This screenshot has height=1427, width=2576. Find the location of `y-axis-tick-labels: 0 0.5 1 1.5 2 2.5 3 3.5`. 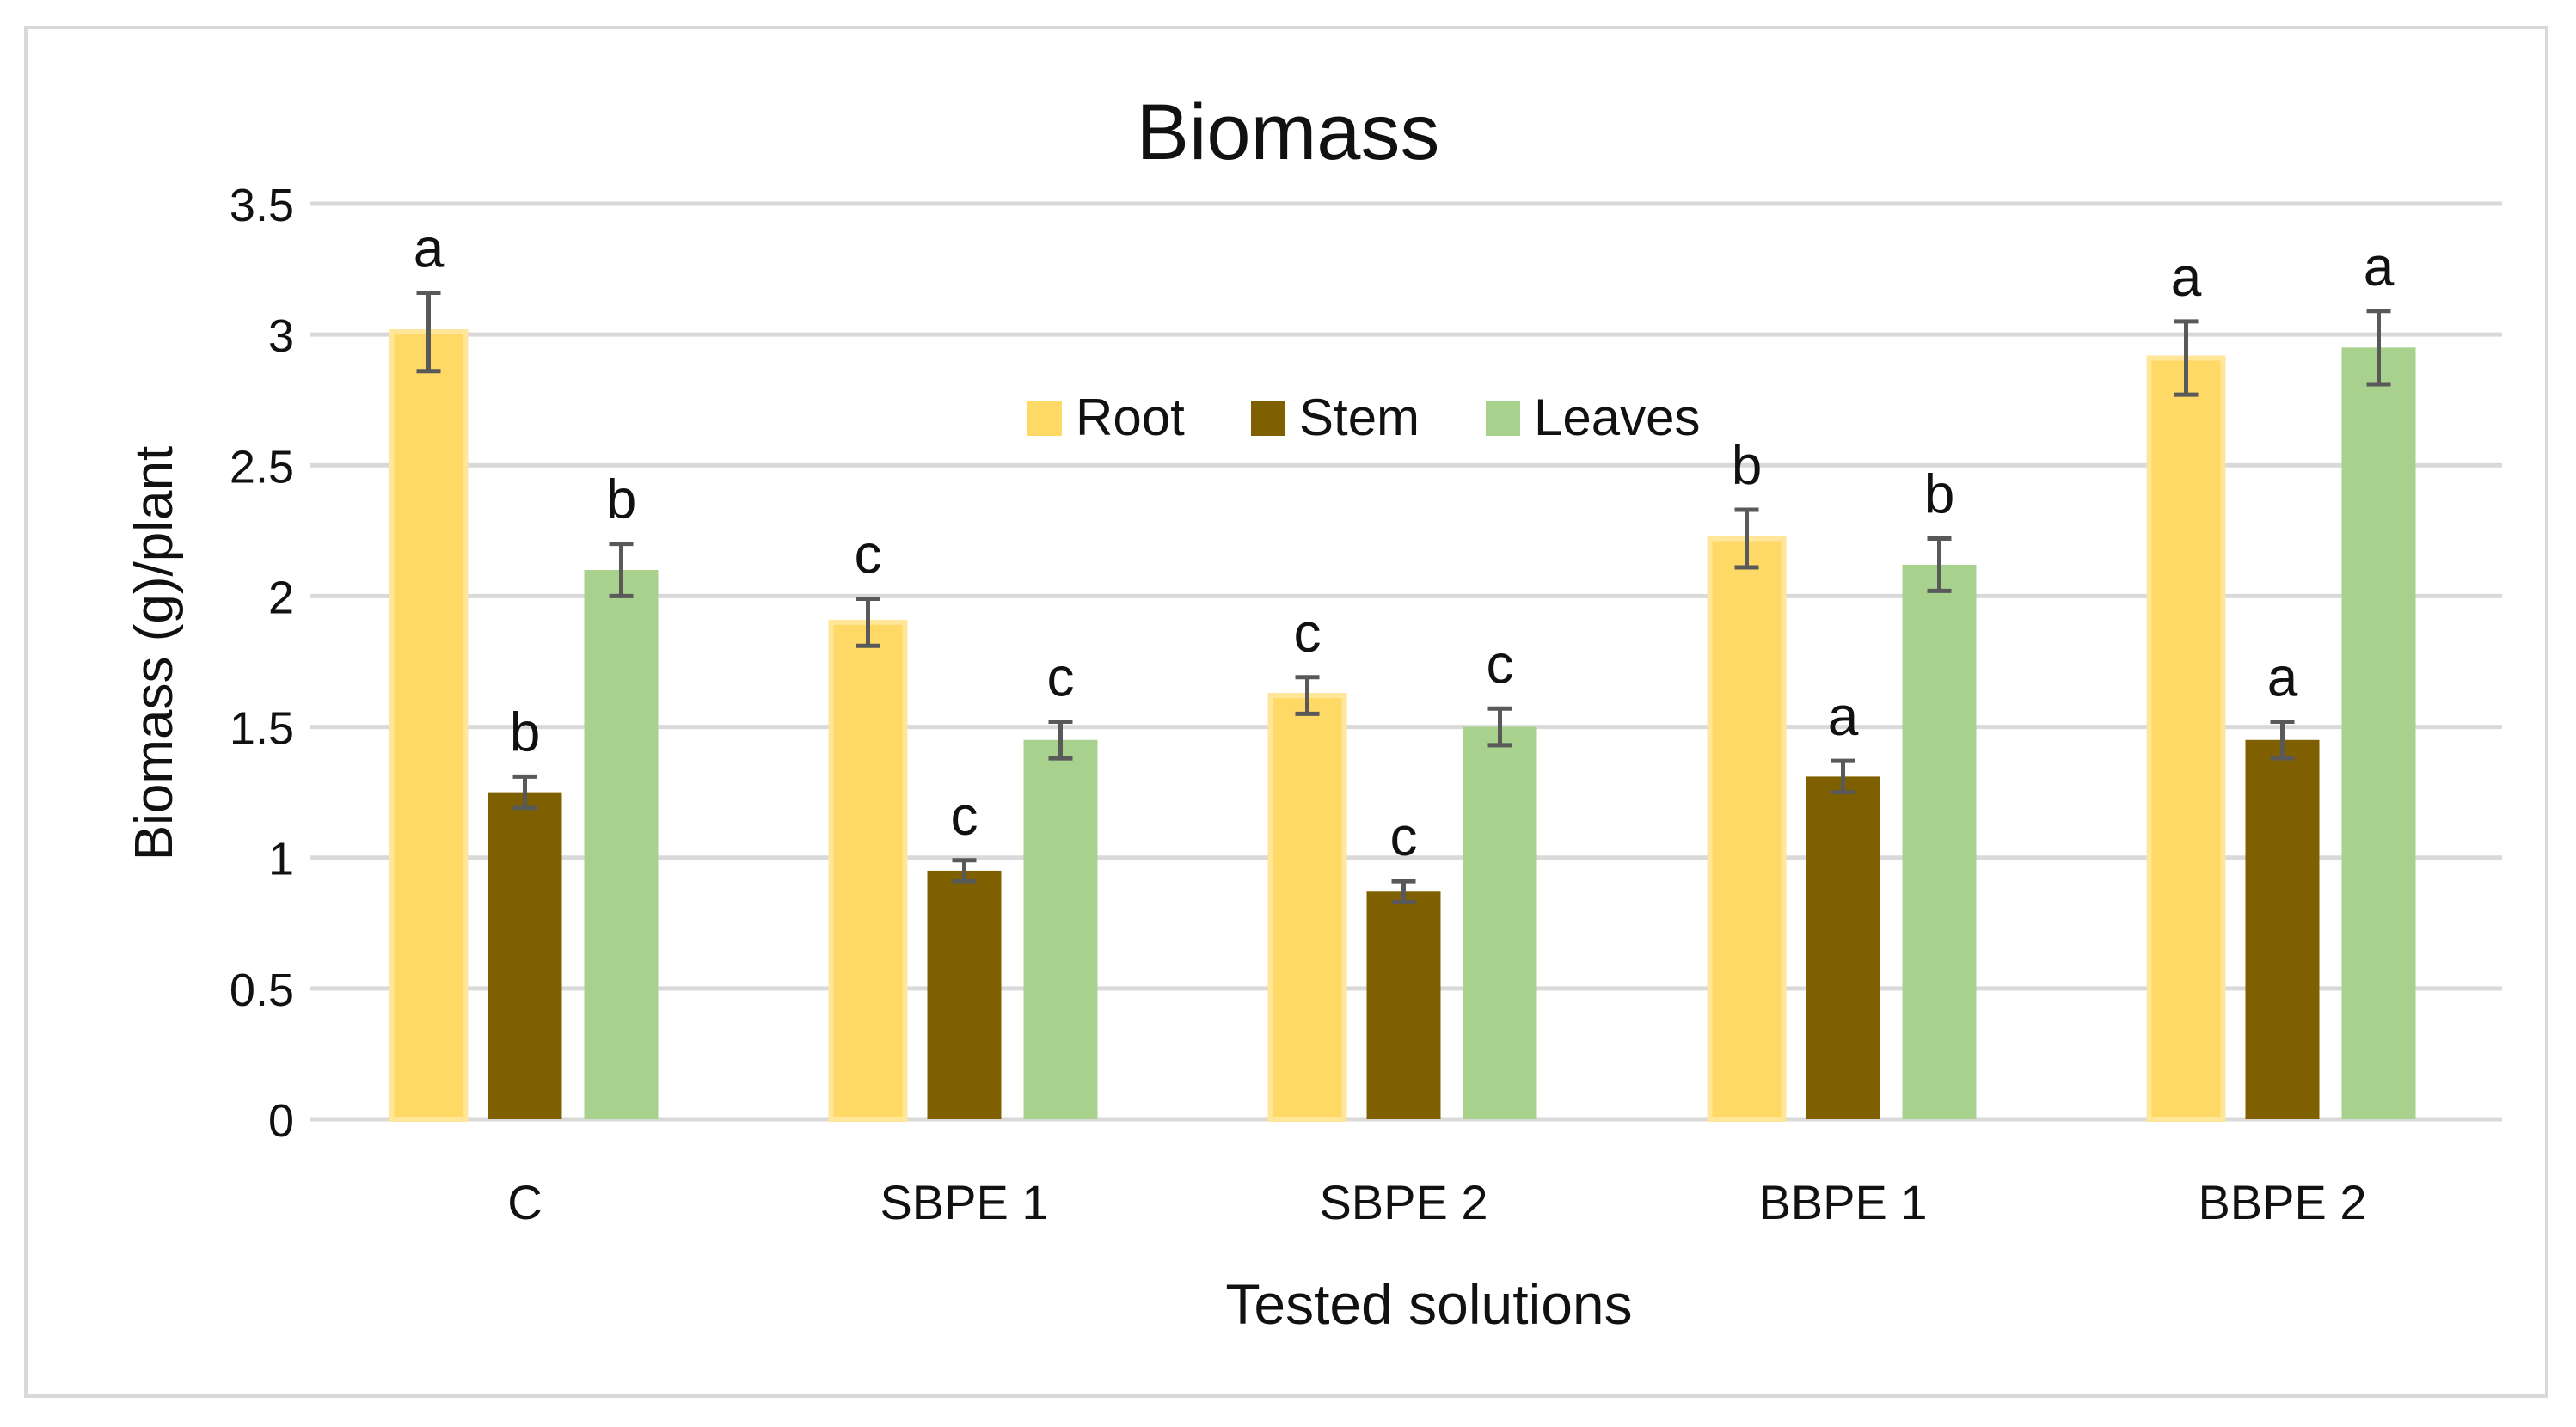

y-axis-tick-labels: 0 0.5 1 1.5 2 2.5 3 3.5 is located at coordinates (262, 664).